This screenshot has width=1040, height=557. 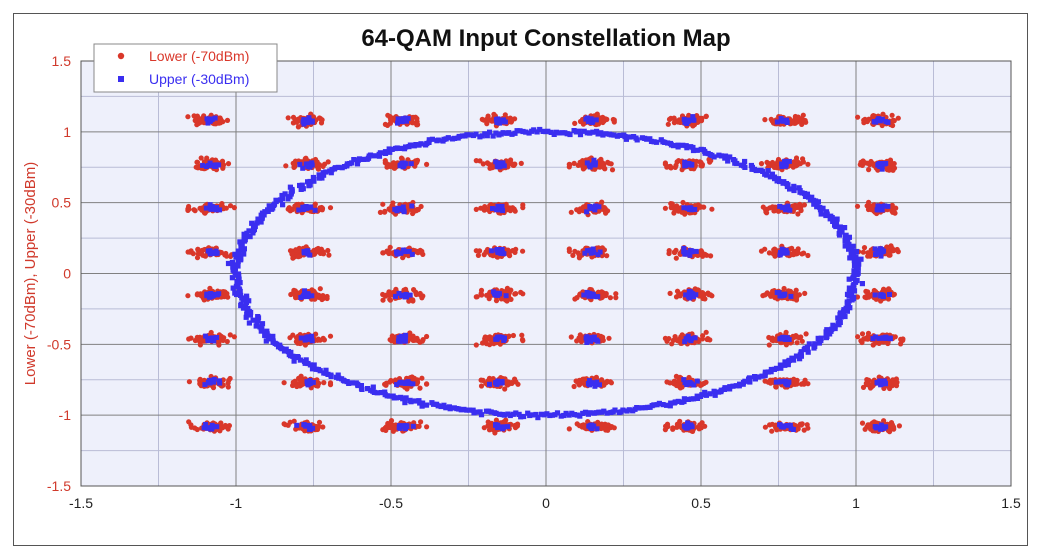 What do you see at coordinates (236, 503) in the screenshot?
I see `x-tick-label: -1` at bounding box center [236, 503].